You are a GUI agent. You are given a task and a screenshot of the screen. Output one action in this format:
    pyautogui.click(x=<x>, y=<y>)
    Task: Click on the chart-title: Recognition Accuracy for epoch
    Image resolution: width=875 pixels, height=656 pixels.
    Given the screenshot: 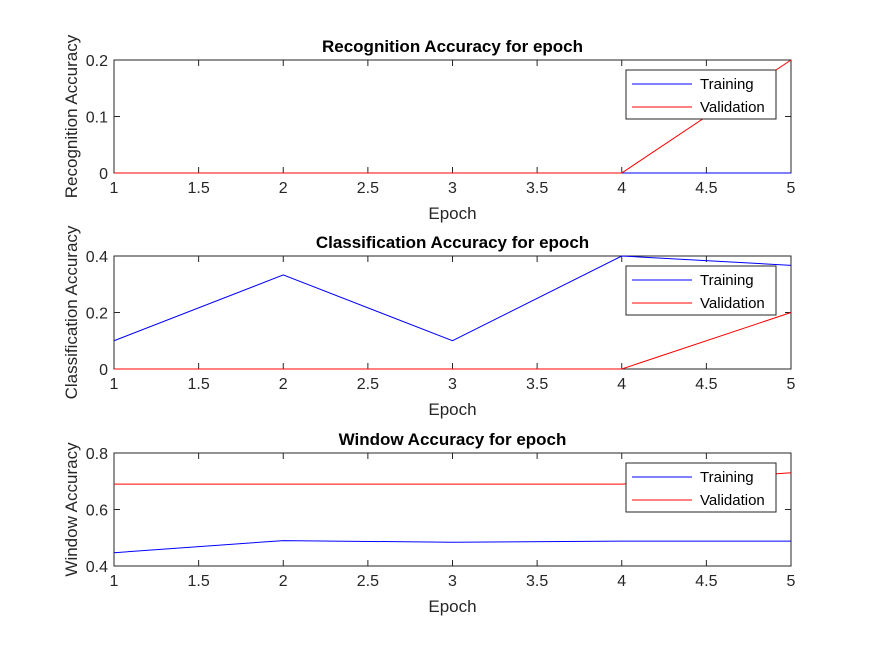 What is the action you would take?
    pyautogui.click(x=452, y=46)
    